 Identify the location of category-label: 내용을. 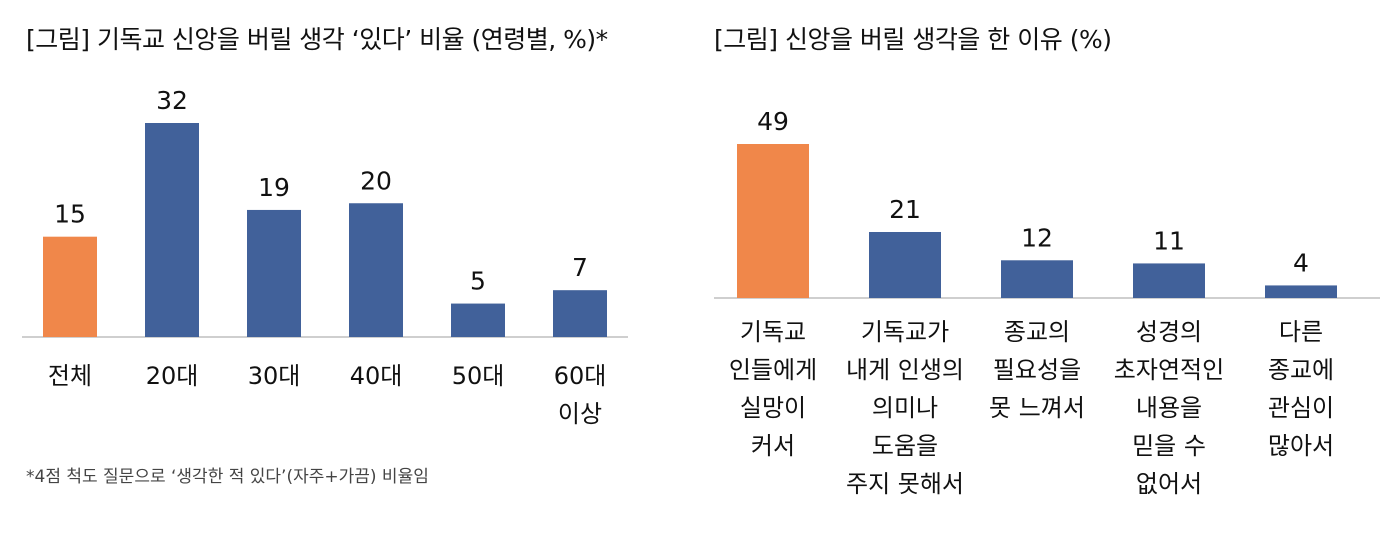
(1169, 408).